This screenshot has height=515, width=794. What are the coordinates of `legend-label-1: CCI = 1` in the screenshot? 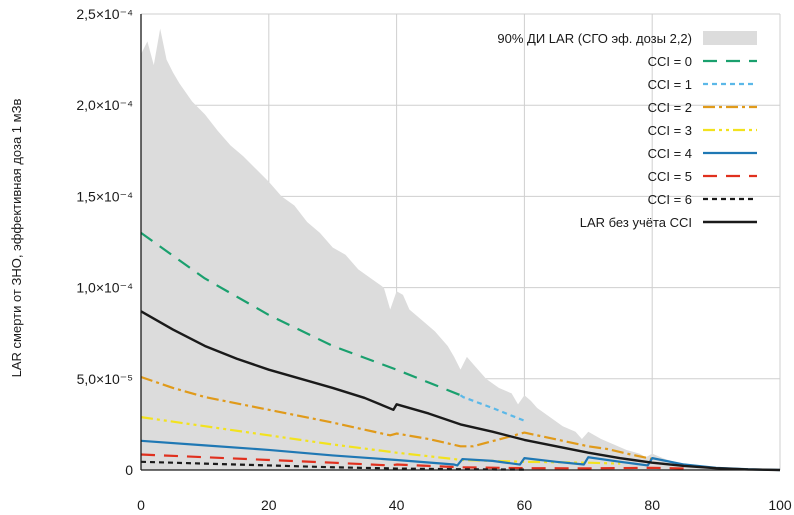 It's located at (670, 84).